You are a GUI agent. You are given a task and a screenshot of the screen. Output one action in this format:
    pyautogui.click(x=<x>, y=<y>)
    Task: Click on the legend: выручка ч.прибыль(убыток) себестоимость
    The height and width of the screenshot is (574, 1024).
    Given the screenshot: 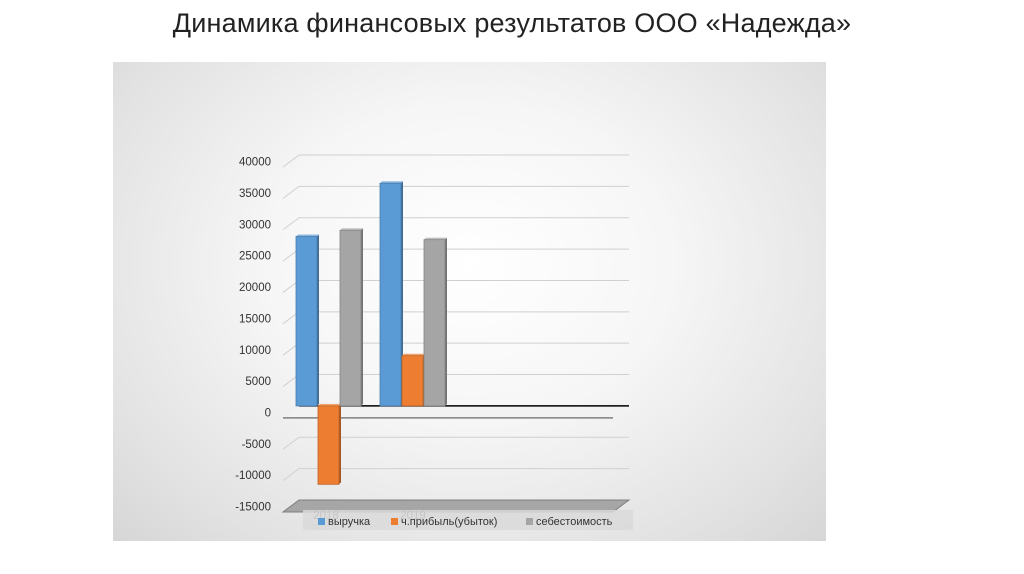 What is the action you would take?
    pyautogui.click(x=468, y=520)
    